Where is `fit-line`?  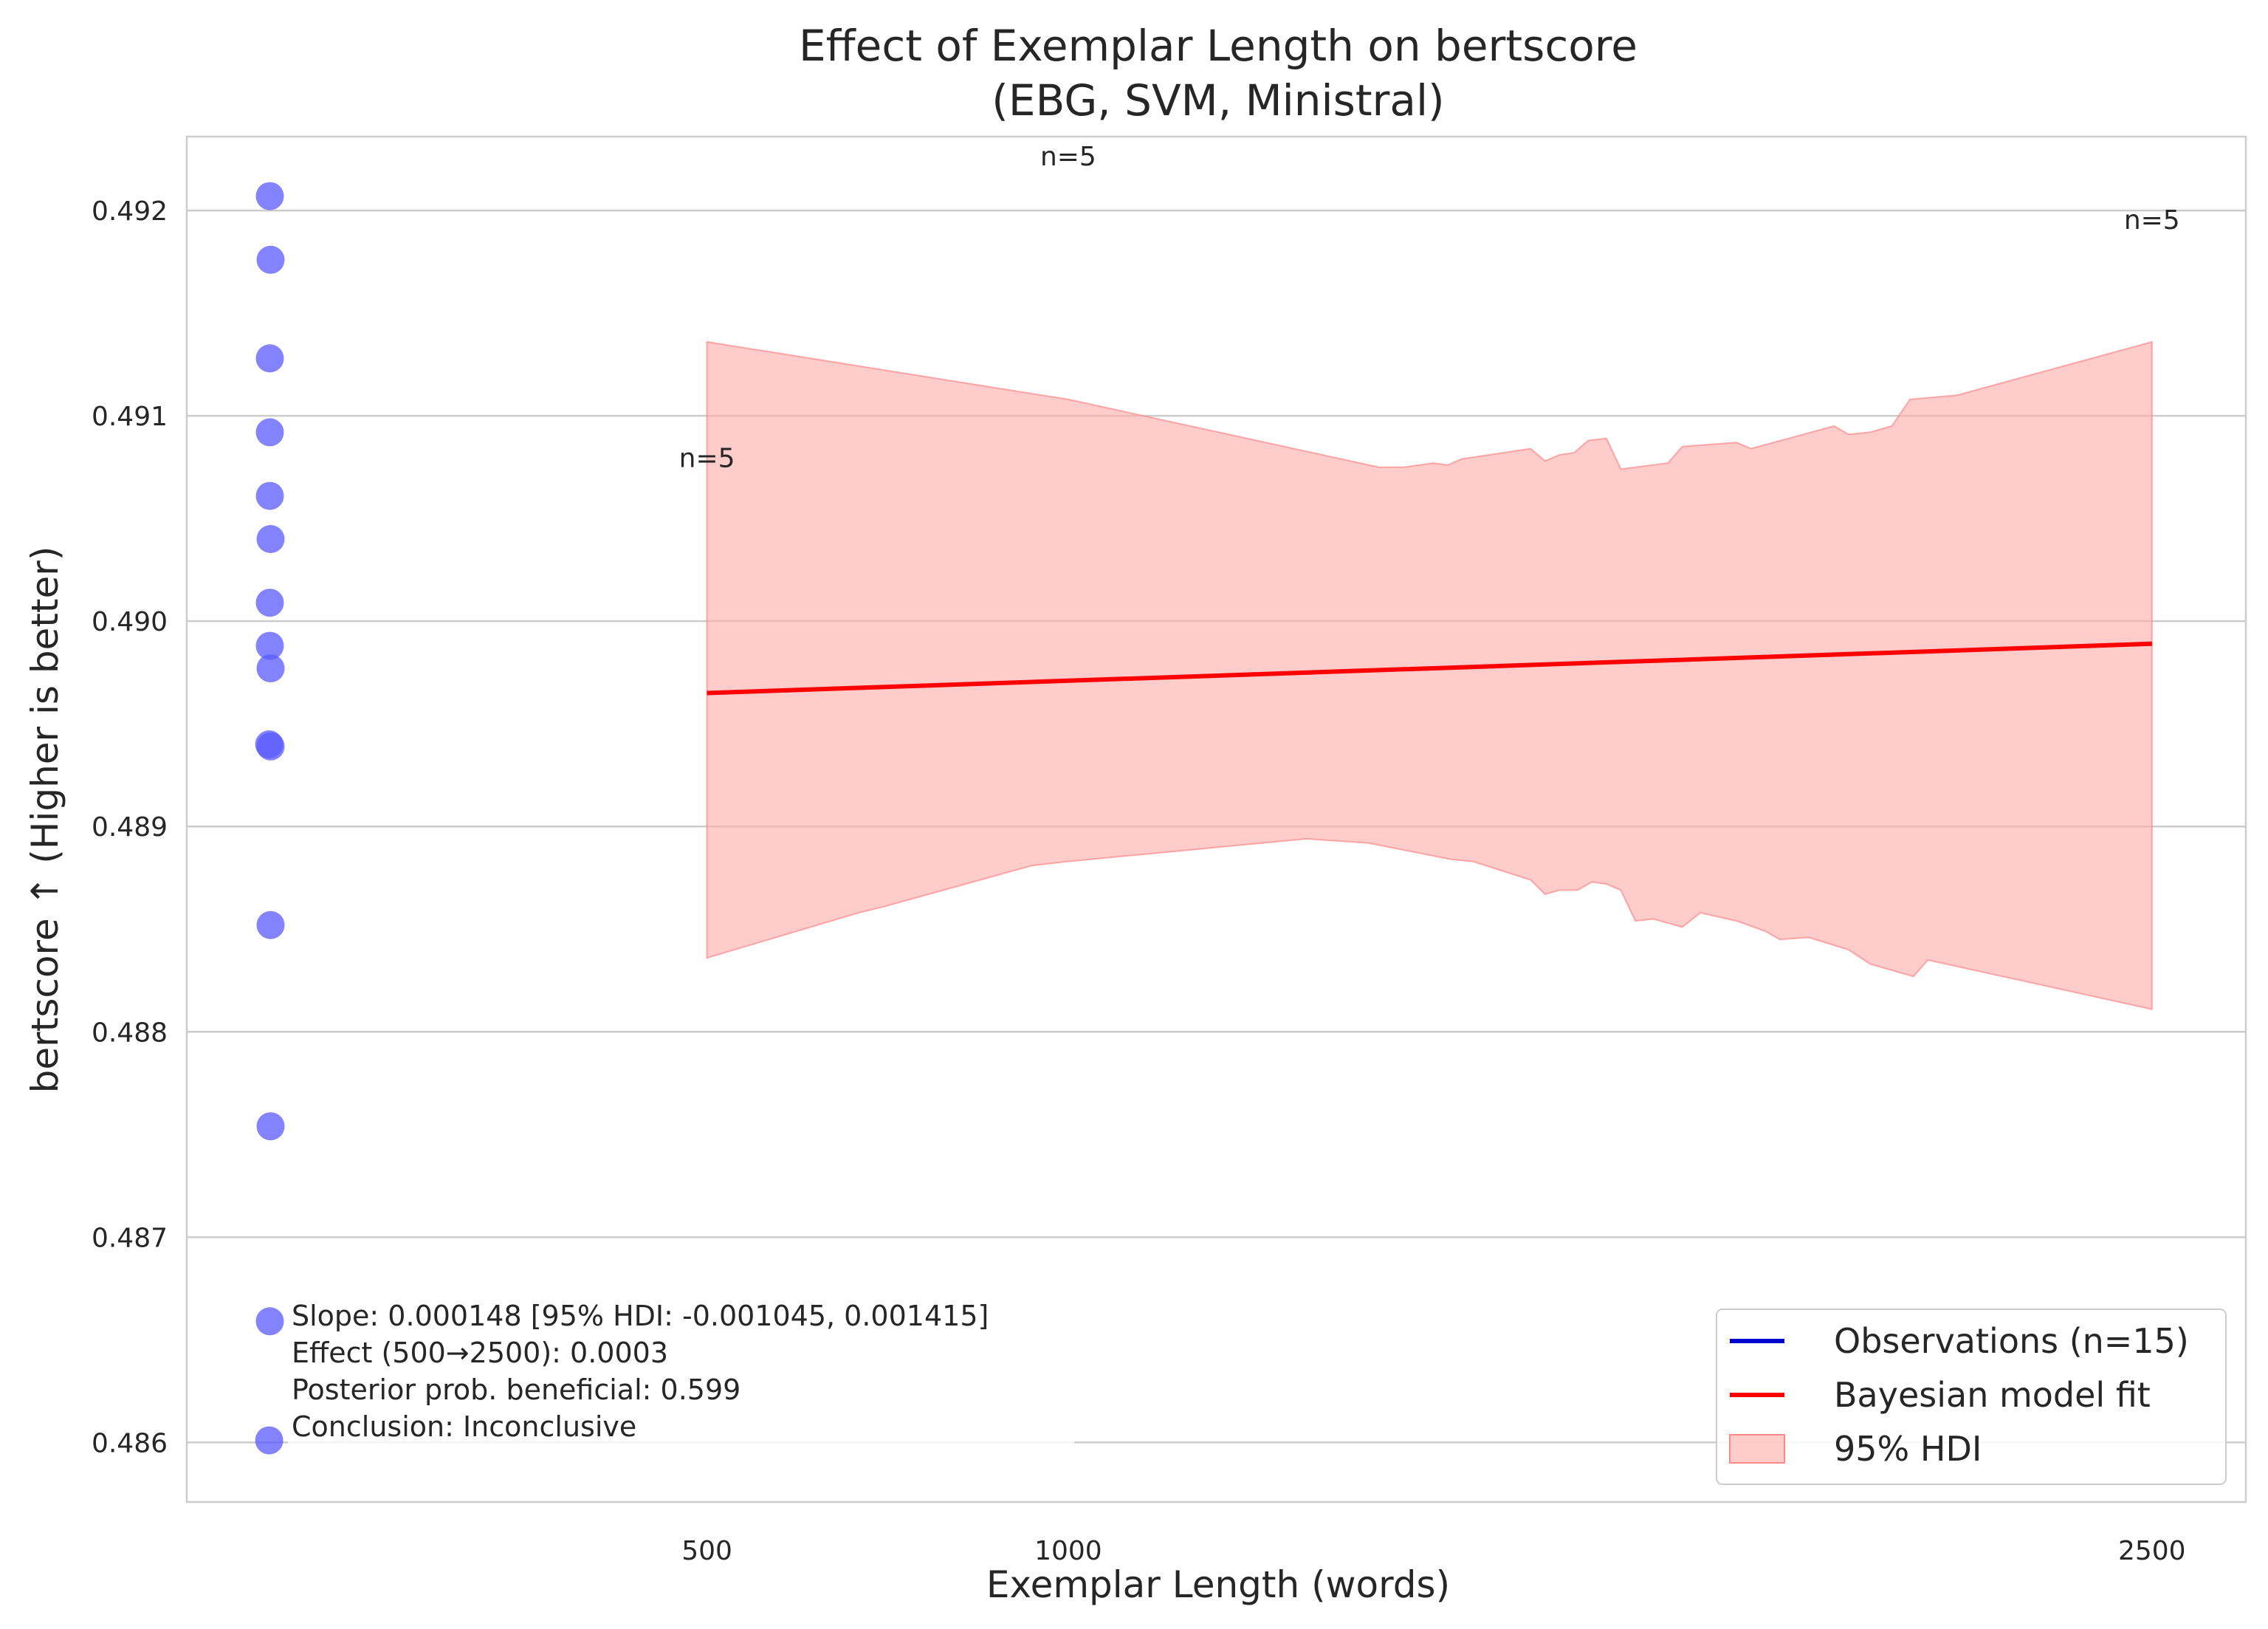 fit-line is located at coordinates (1429, 669).